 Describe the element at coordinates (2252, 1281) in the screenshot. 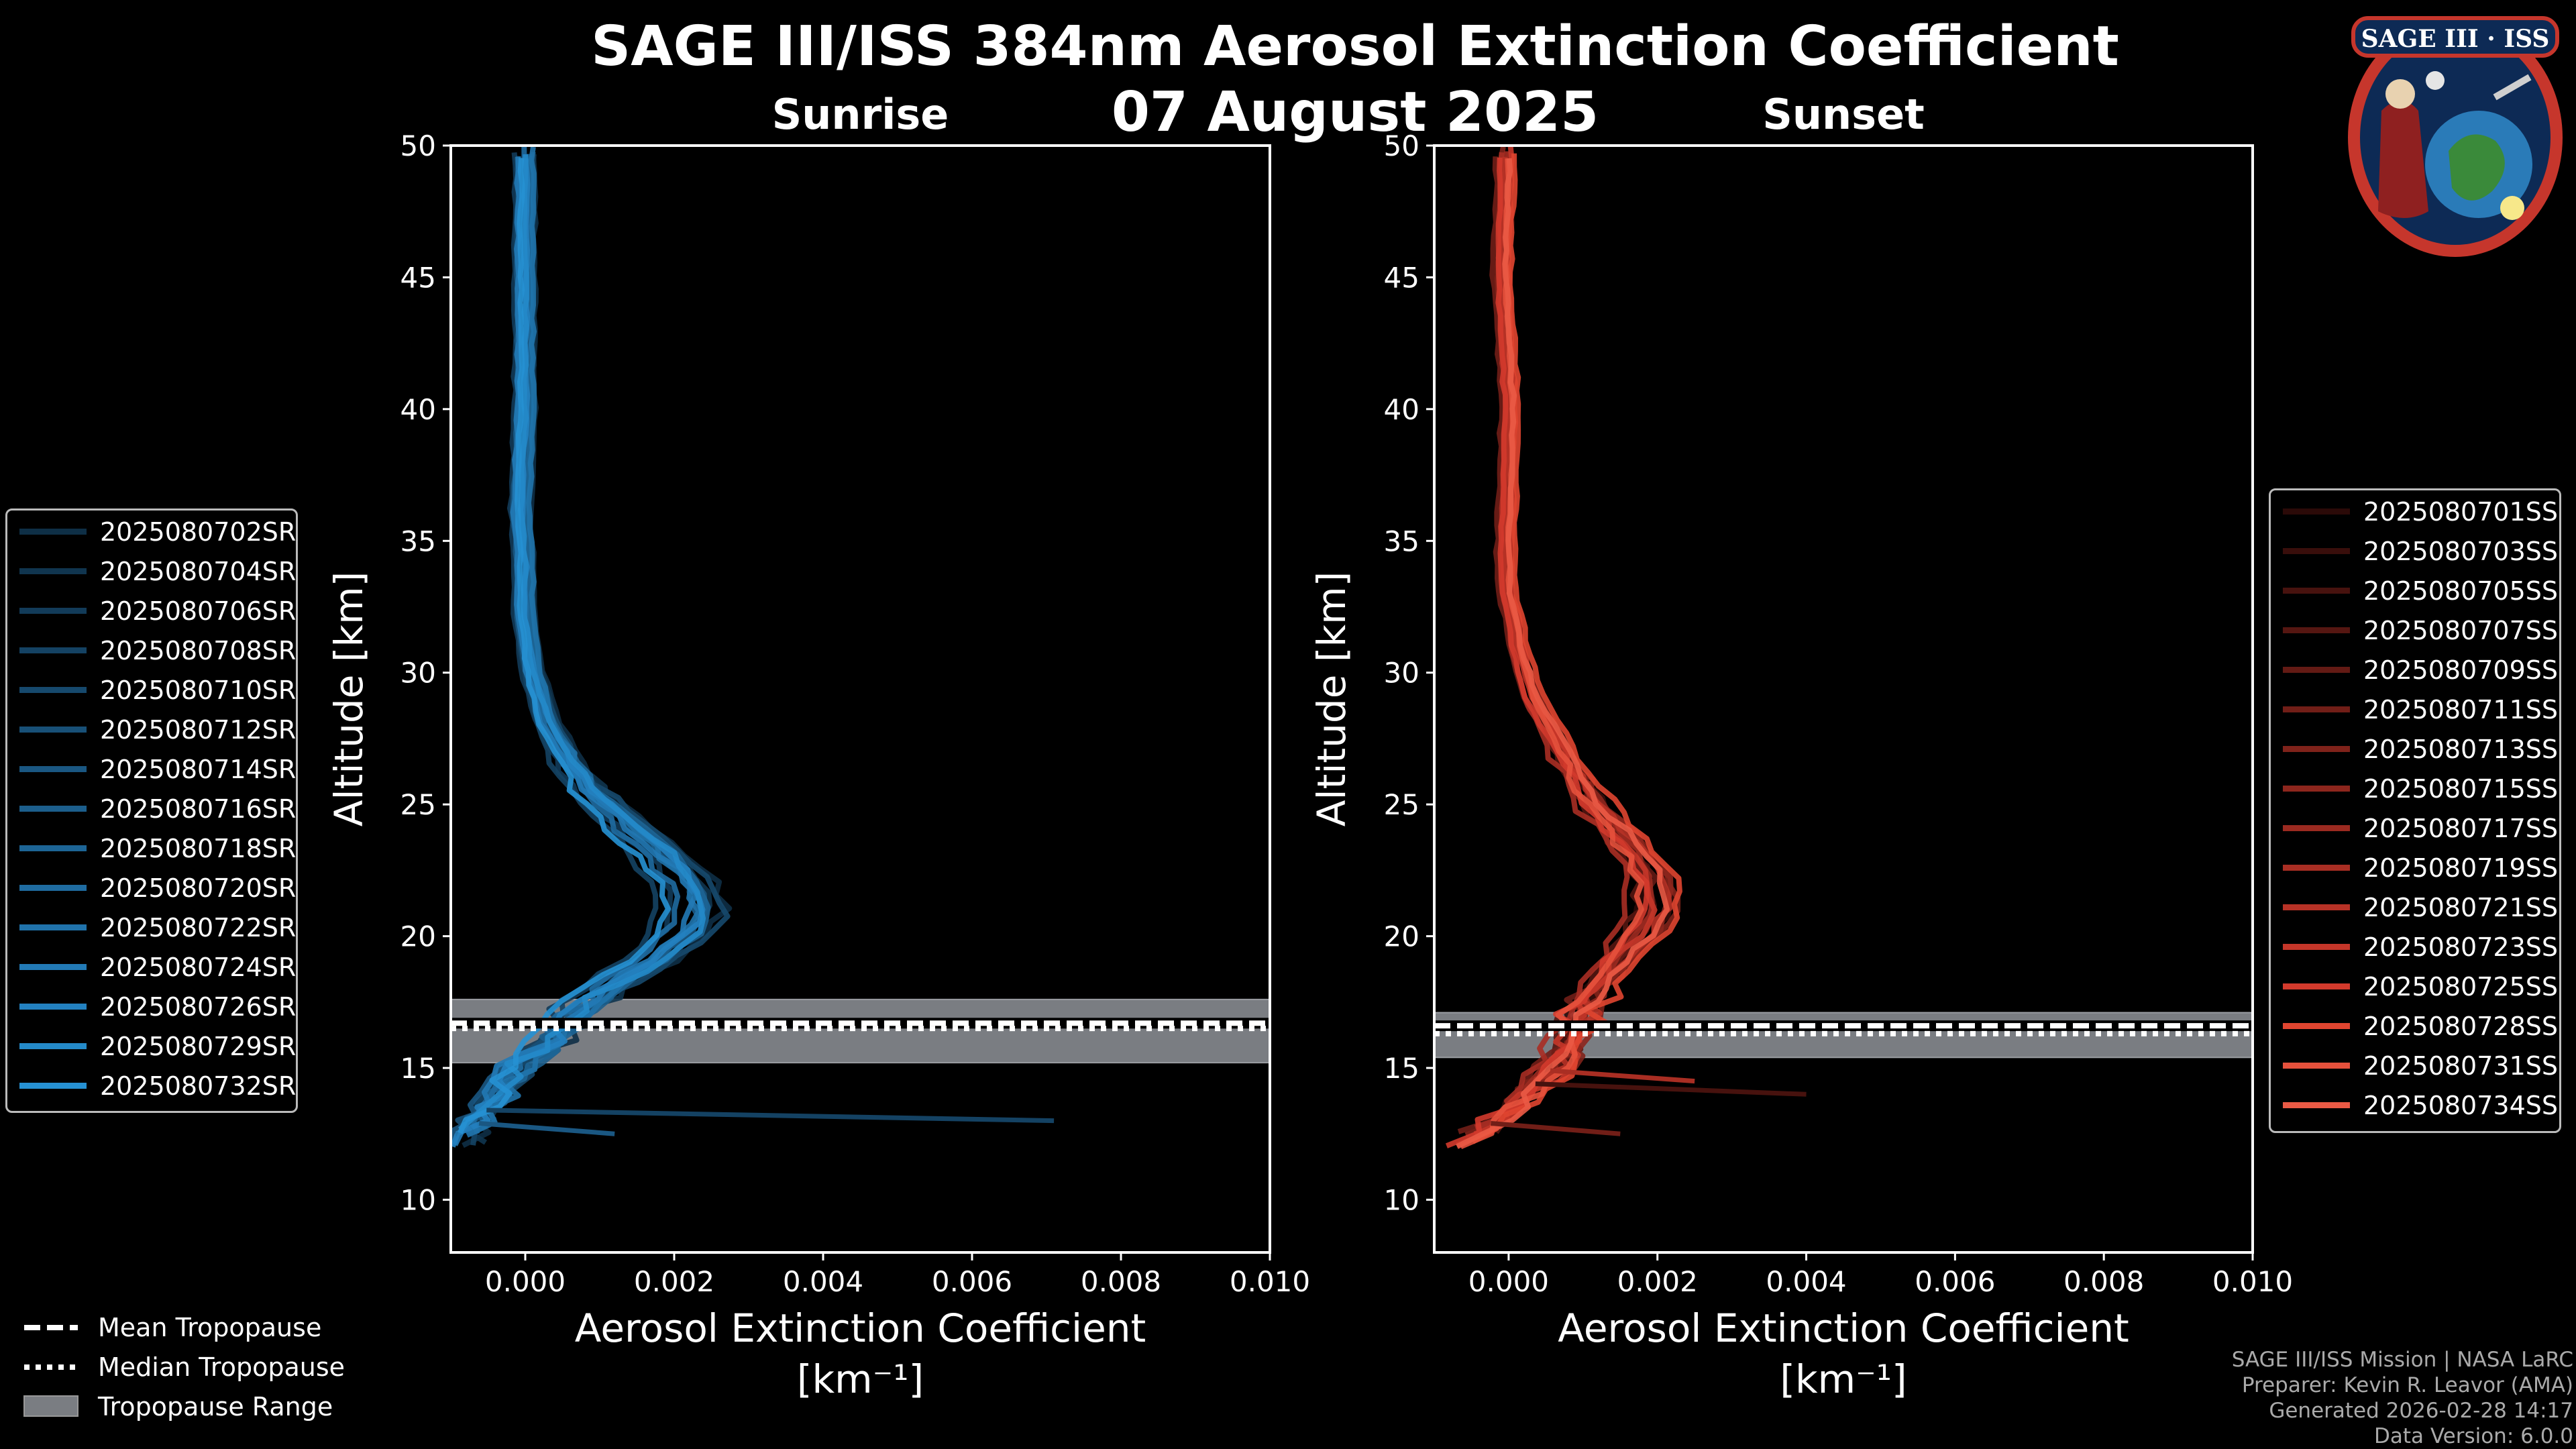

I see `x-tick-label: 0.010` at that location.